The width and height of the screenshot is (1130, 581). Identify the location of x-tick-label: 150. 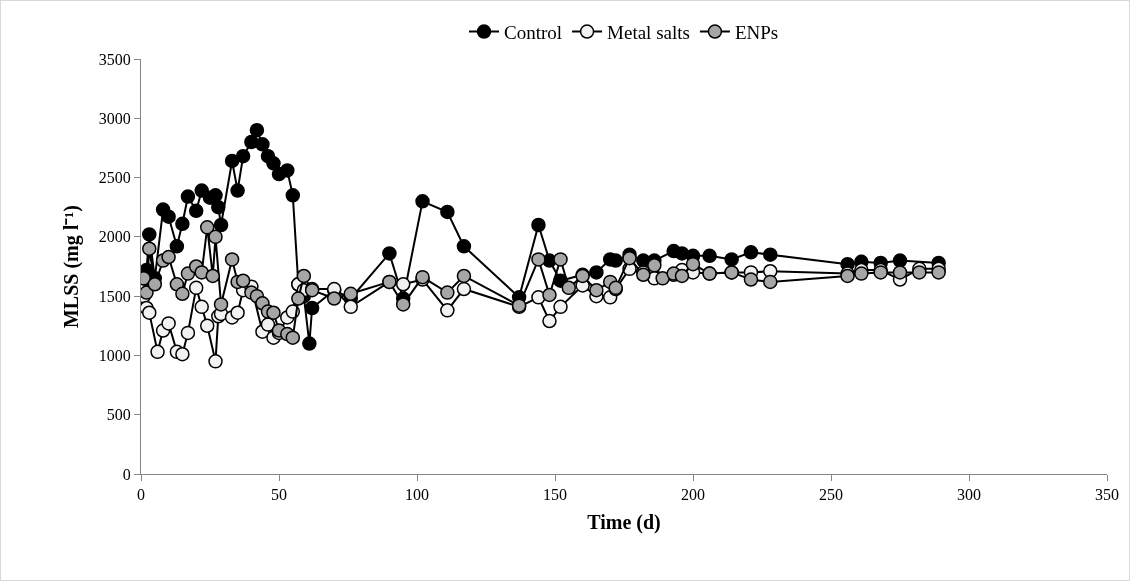
(555, 495).